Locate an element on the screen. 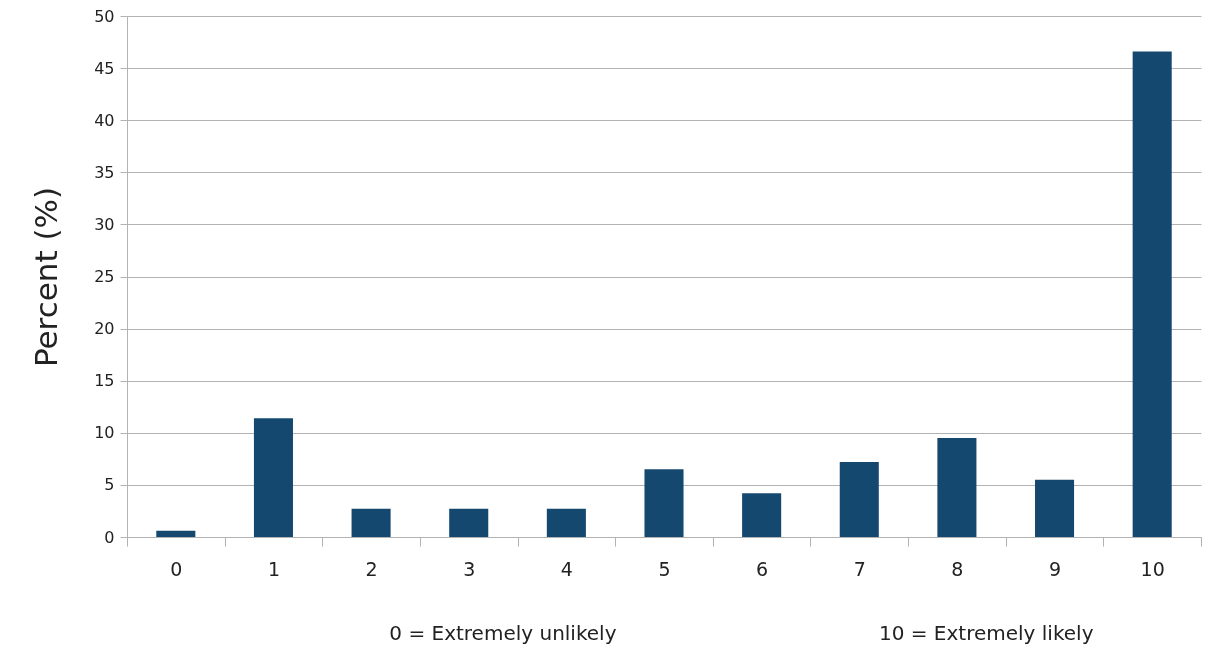 This screenshot has height=654, width=1211. x-tick-label: 1 is located at coordinates (273, 568).